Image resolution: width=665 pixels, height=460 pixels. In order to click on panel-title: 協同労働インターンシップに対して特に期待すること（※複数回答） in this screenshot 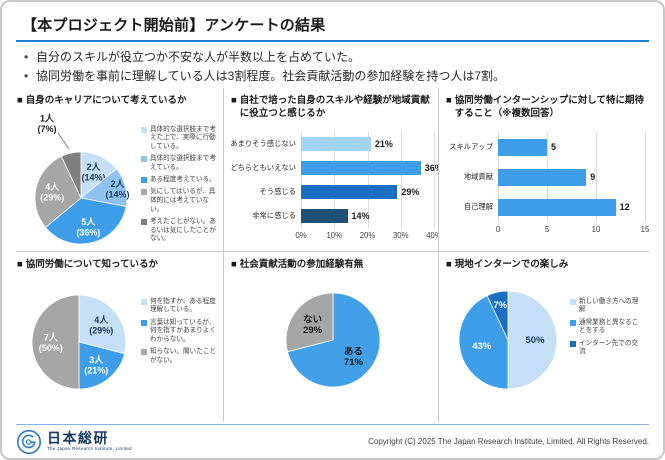, I will do `click(549, 107)`.